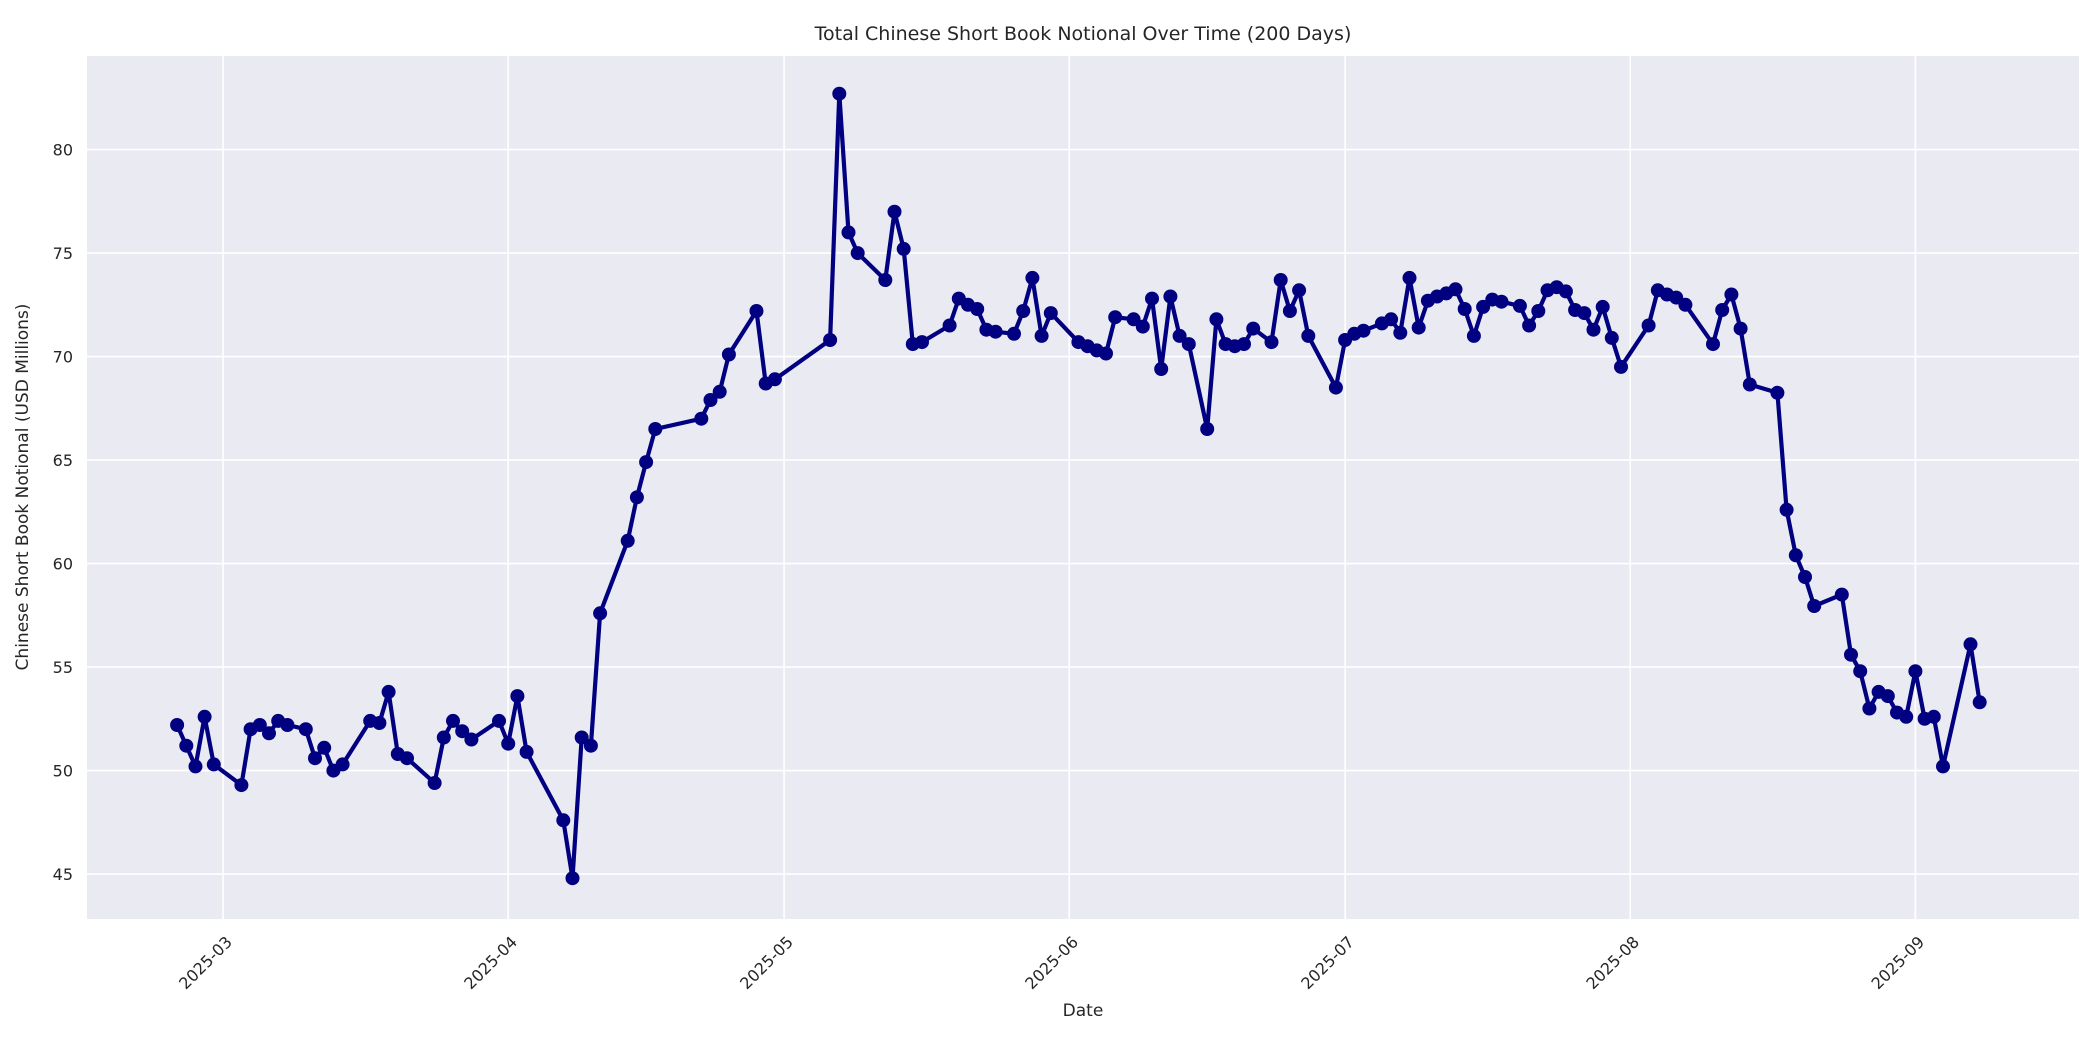 This screenshot has height=1050, width=2100. I want to click on x-axis-label: Date, so click(1083, 1011).